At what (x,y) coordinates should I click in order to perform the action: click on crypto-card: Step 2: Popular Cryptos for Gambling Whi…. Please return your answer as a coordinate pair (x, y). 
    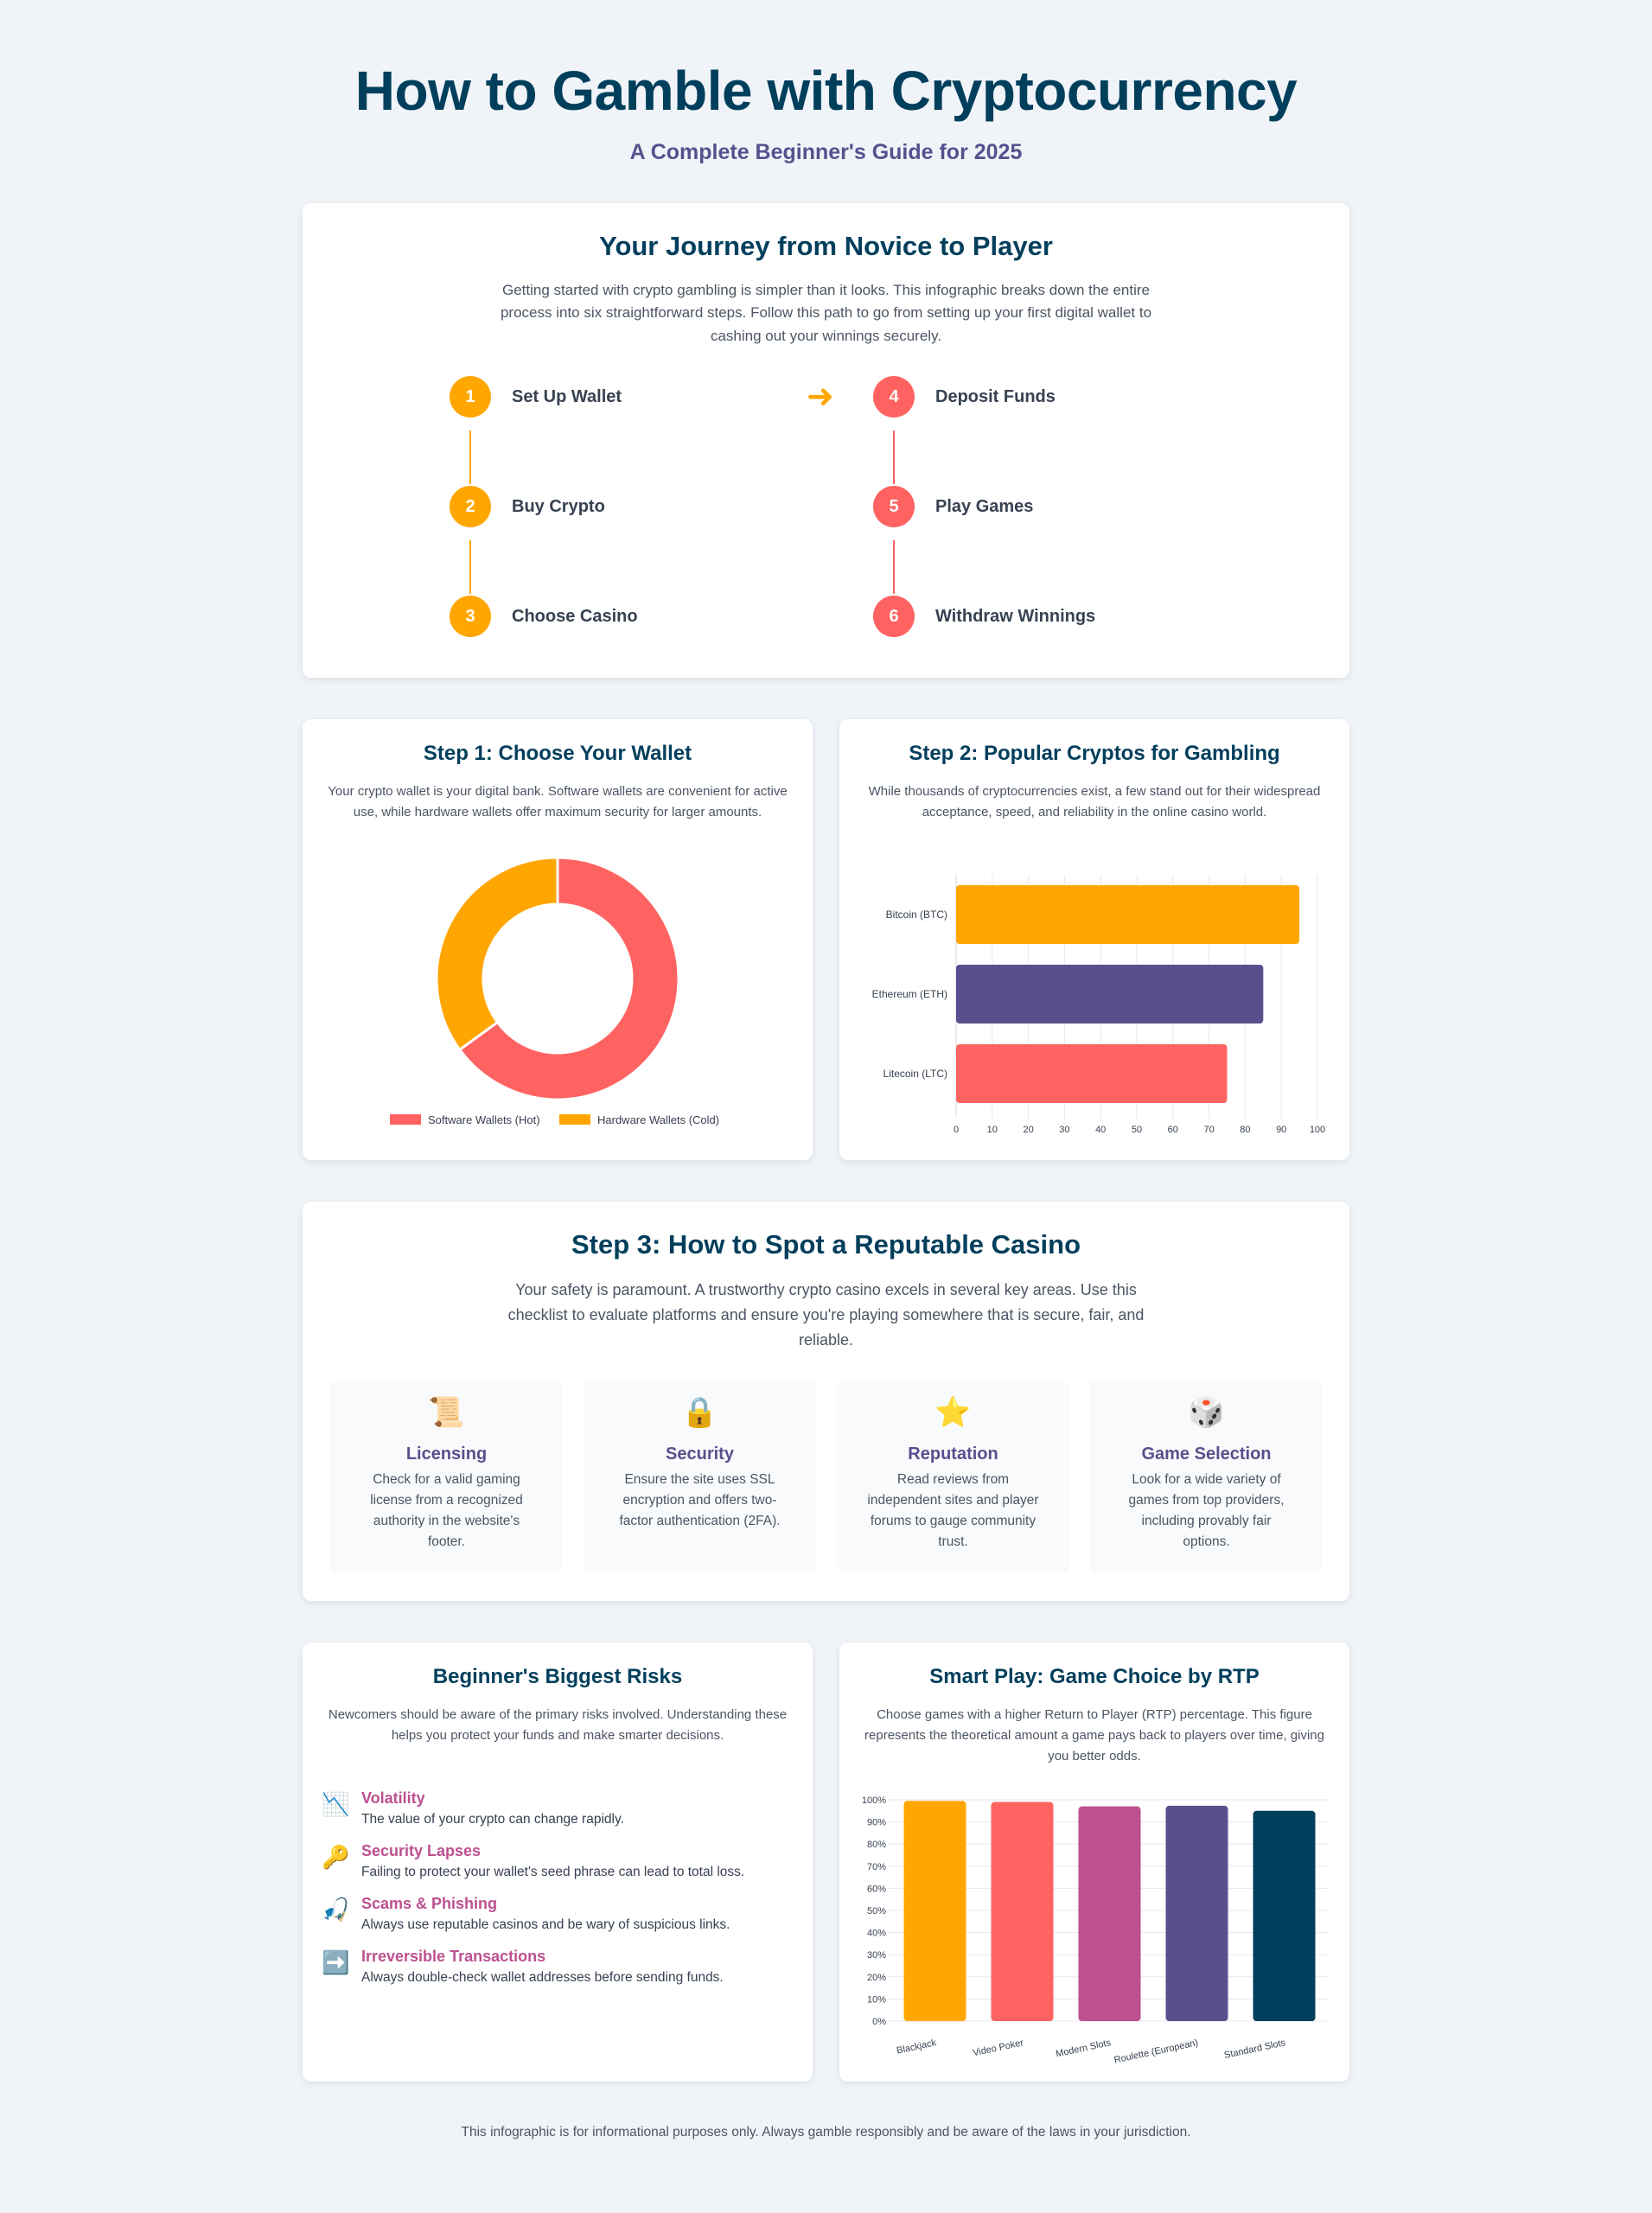
    Looking at the image, I should click on (1094, 939).